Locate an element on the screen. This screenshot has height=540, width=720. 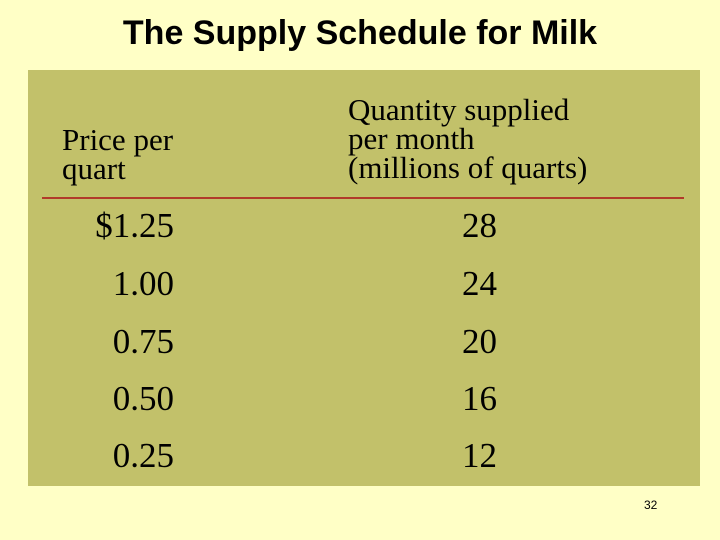
quantity-cell: 12 is located at coordinates (479, 455).